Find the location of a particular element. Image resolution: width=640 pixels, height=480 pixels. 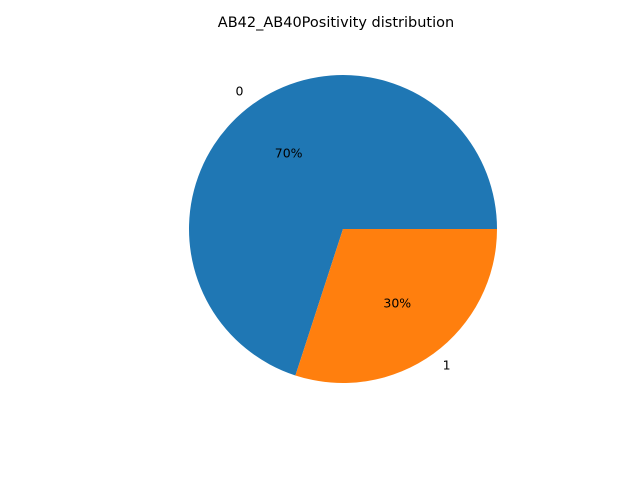

percent-label-0: 70% is located at coordinates (289, 153).